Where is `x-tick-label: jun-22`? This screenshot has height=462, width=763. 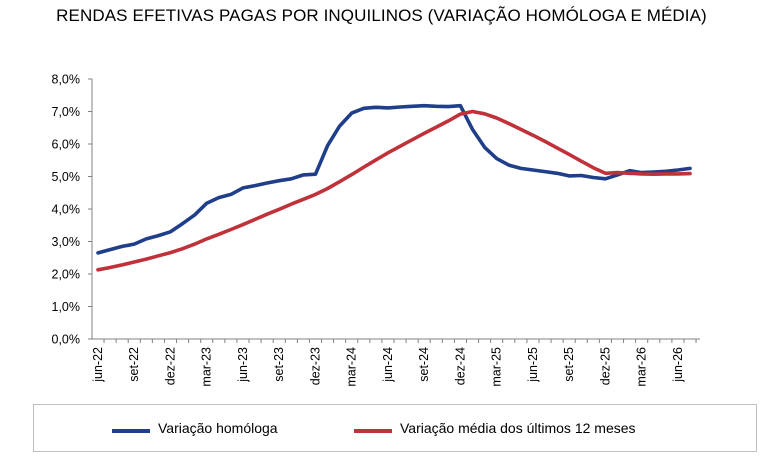
x-tick-label: jun-22 is located at coordinates (98, 365).